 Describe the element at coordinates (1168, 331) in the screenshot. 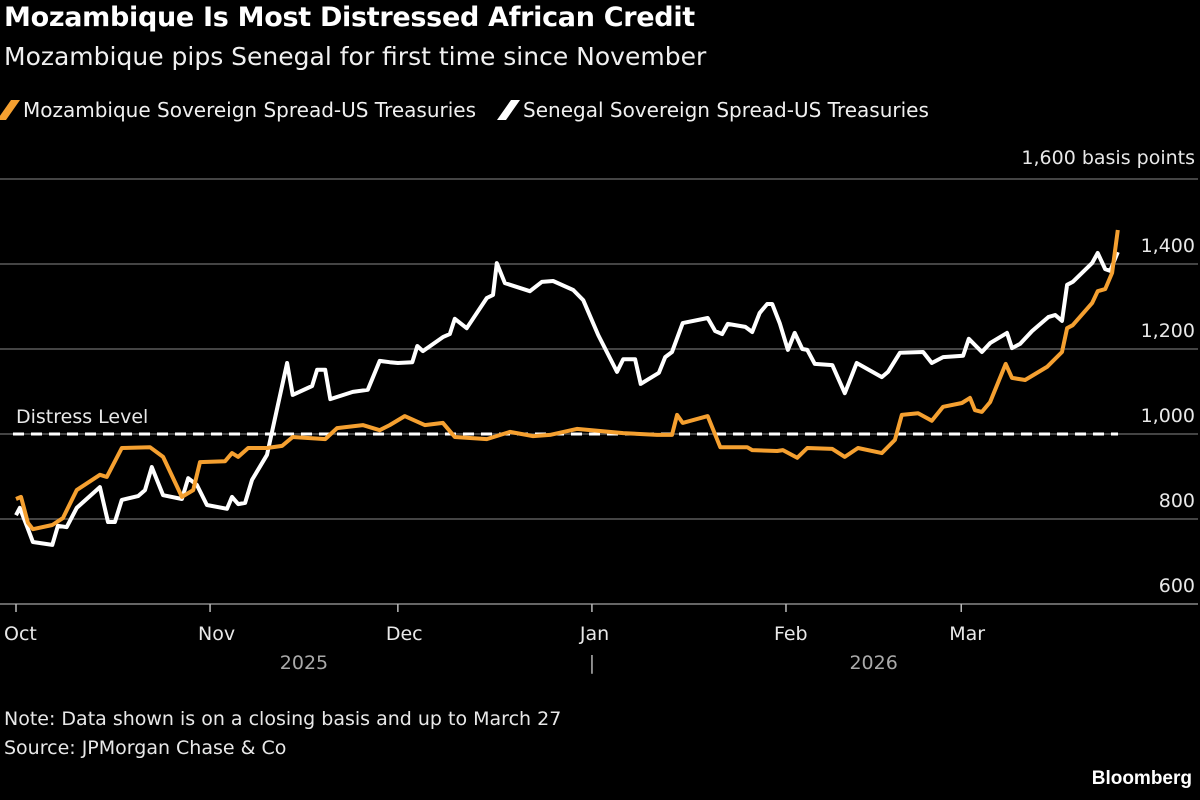

I see `y-tick-label: 1,200` at that location.